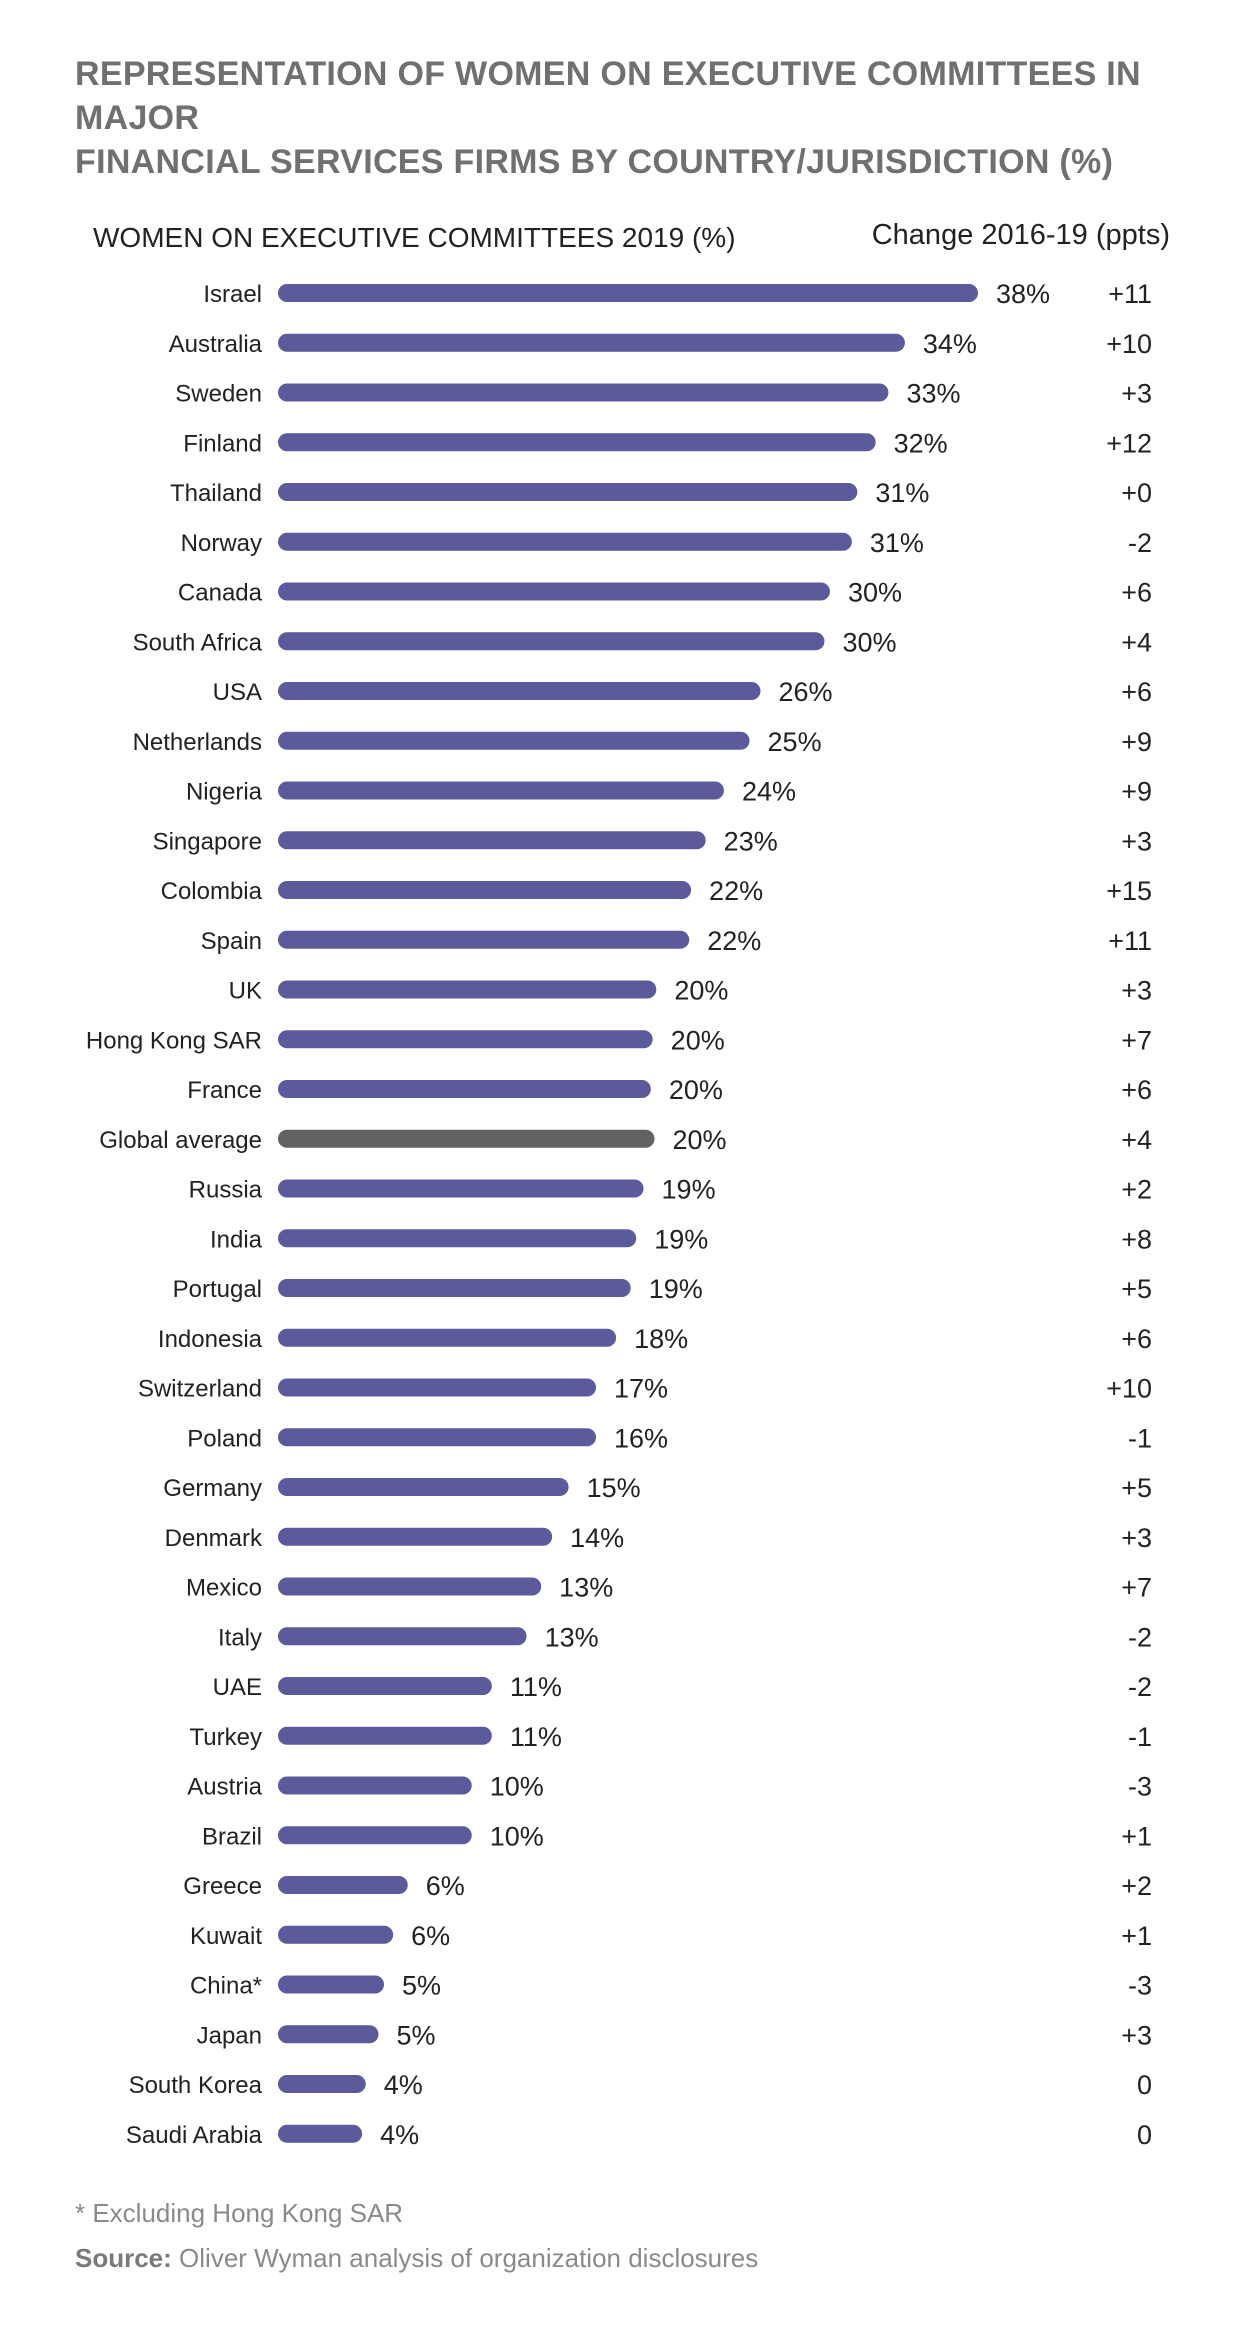  What do you see at coordinates (484, 939) in the screenshot?
I see `bar-spain` at bounding box center [484, 939].